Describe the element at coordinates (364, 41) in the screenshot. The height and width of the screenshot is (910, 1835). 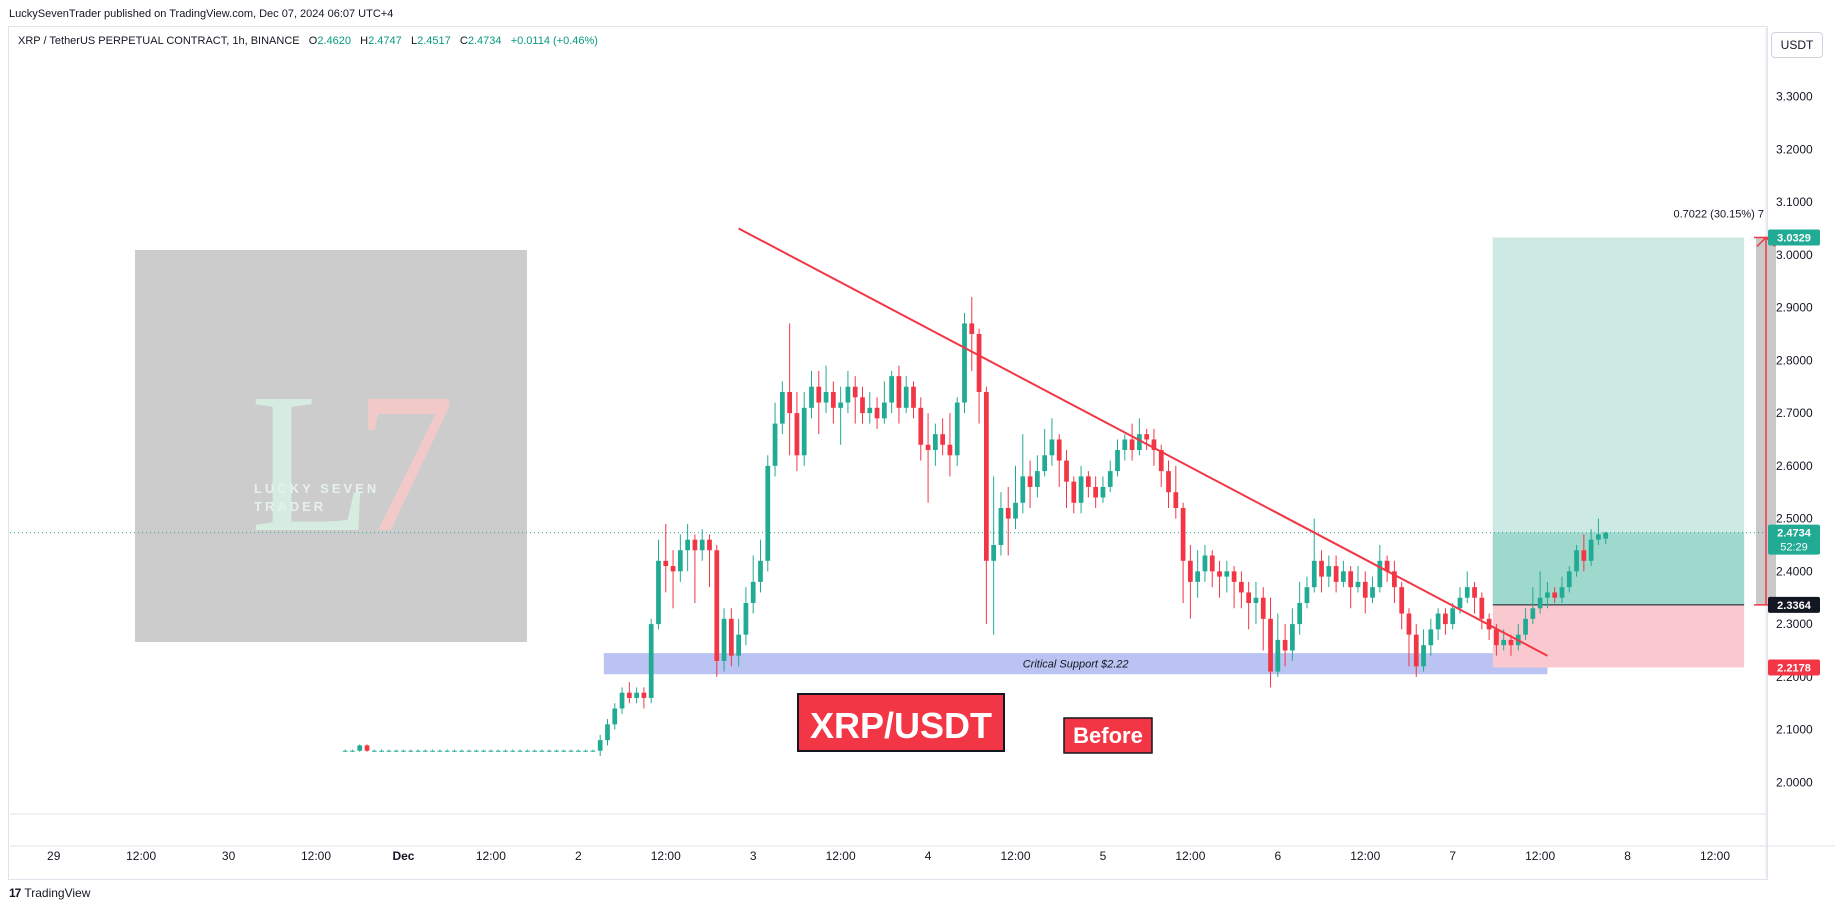
I see `high-label: H` at that location.